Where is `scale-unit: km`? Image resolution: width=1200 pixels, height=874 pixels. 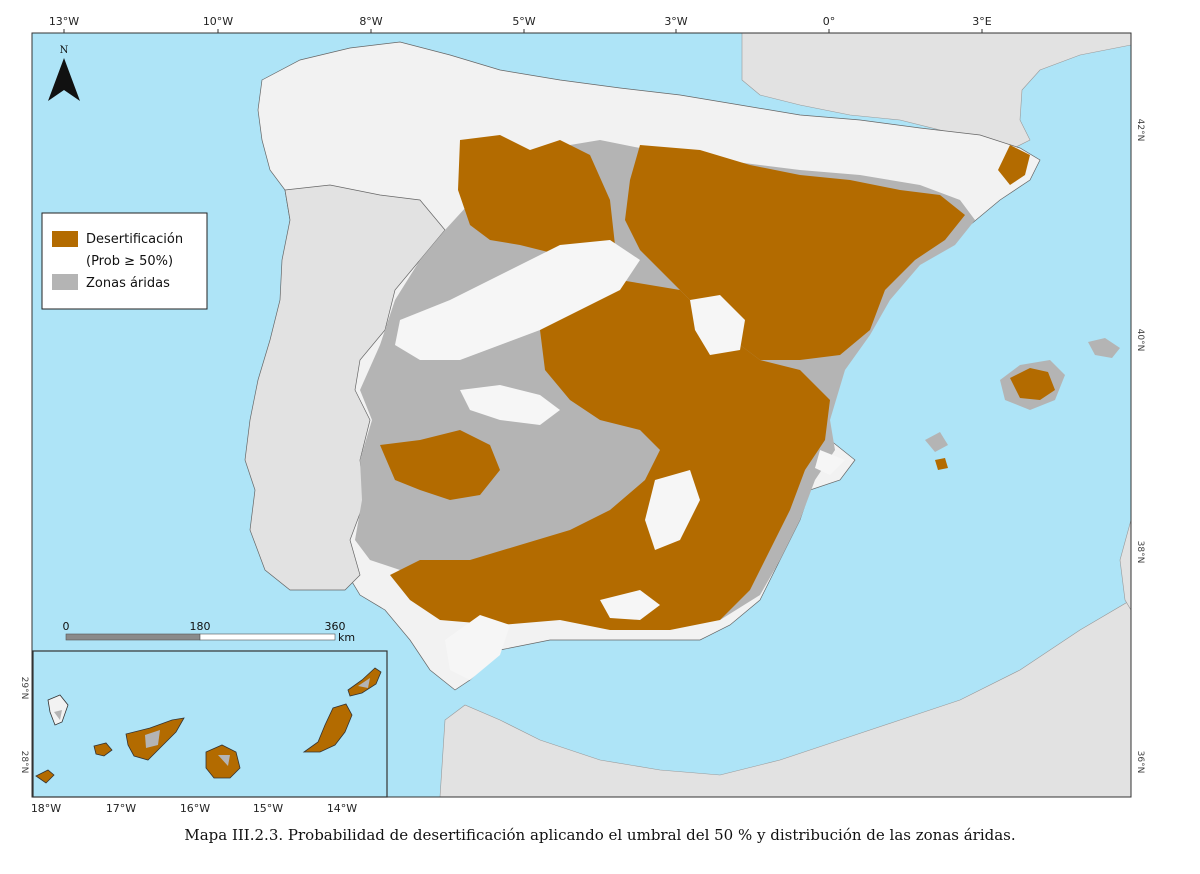
scale-unit: km is located at coordinates (346, 637).